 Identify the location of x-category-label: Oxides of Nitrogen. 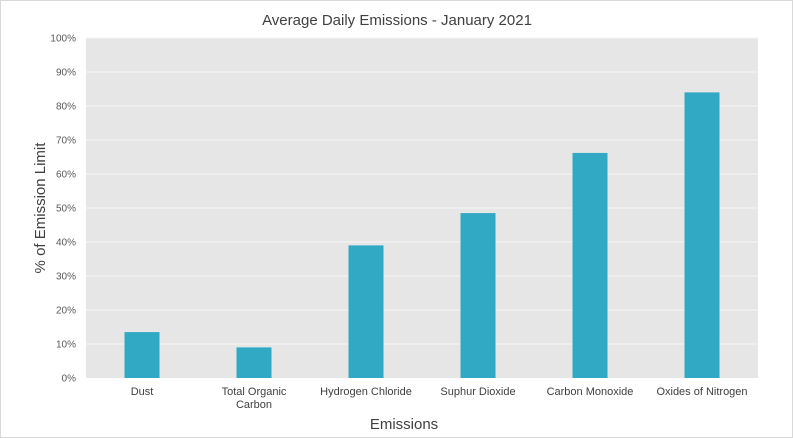
(701, 392).